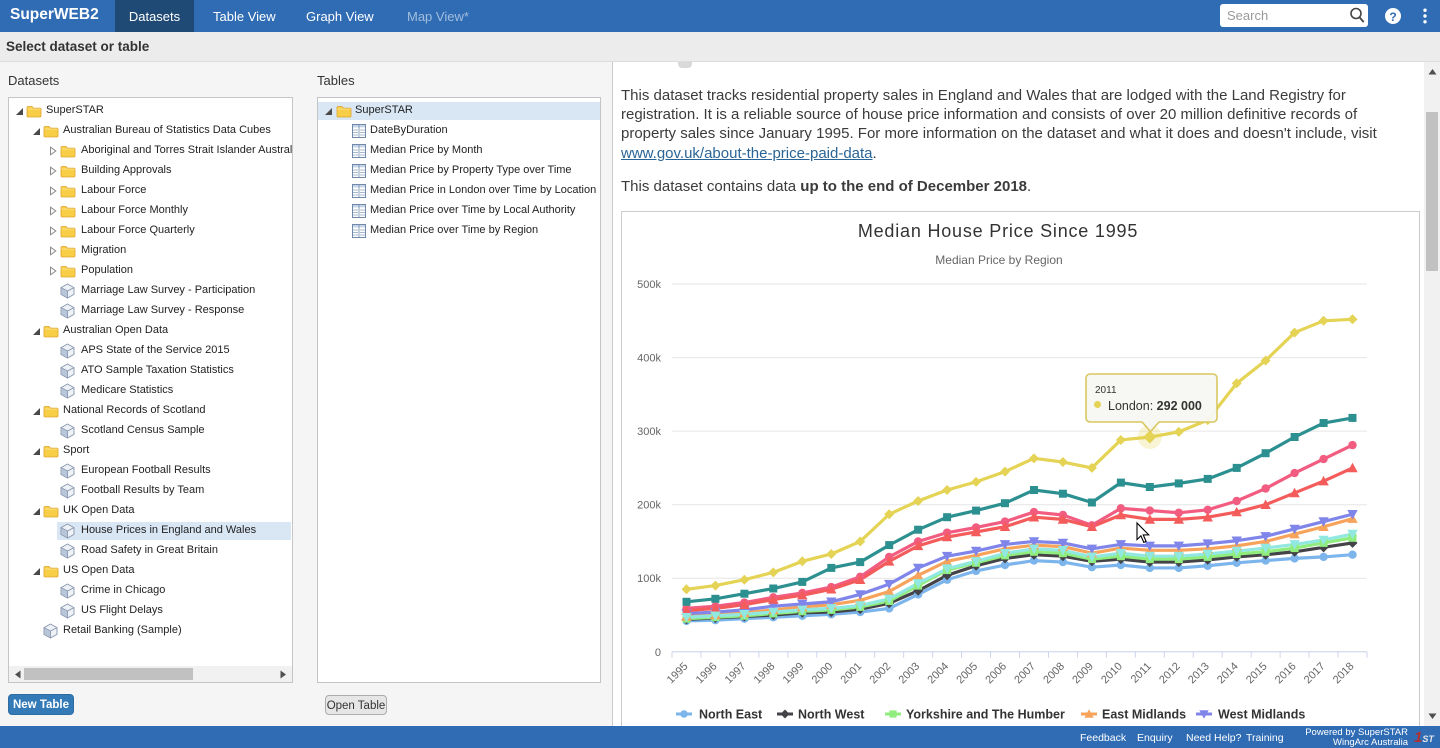  Describe the element at coordinates (831, 715) in the screenshot. I see `svg-text: North West` at that location.